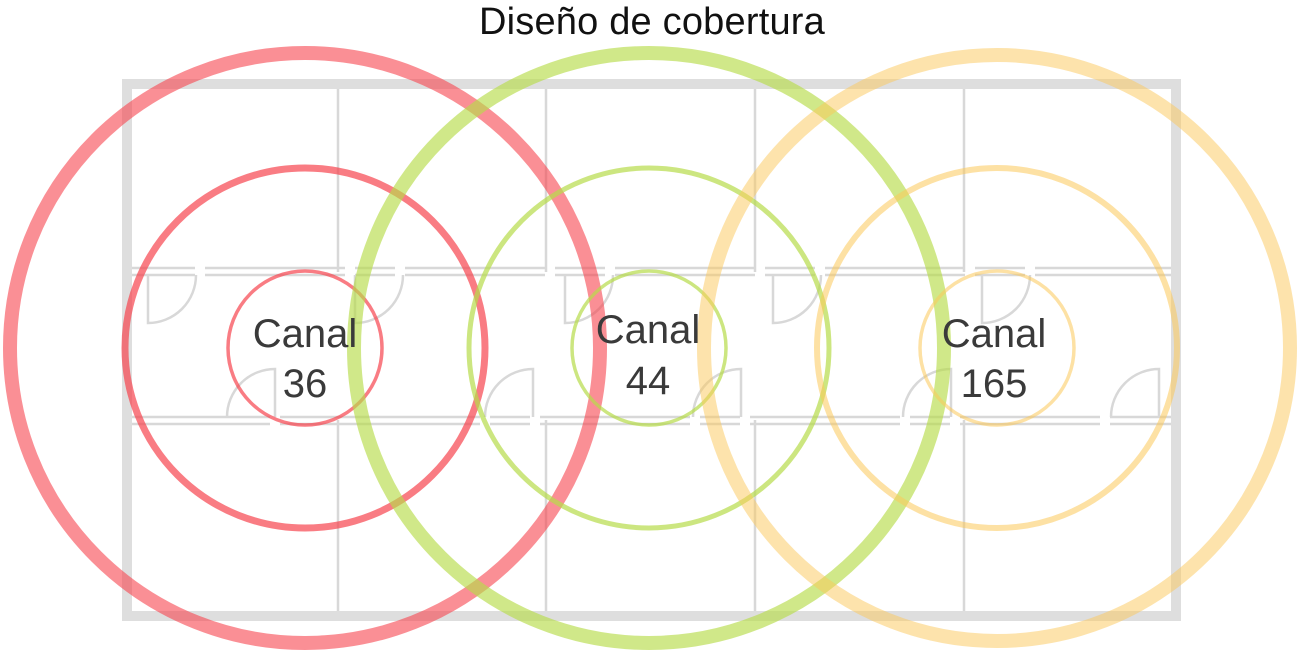  I want to click on channel-165-label-line1: Canal, so click(994, 334).